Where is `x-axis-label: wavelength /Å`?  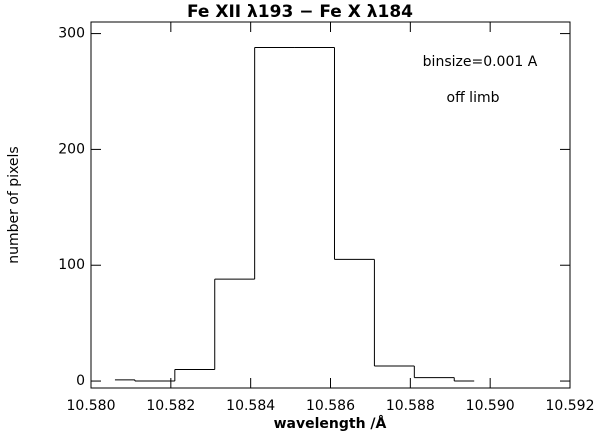 x-axis-label: wavelength /Å is located at coordinates (330, 423).